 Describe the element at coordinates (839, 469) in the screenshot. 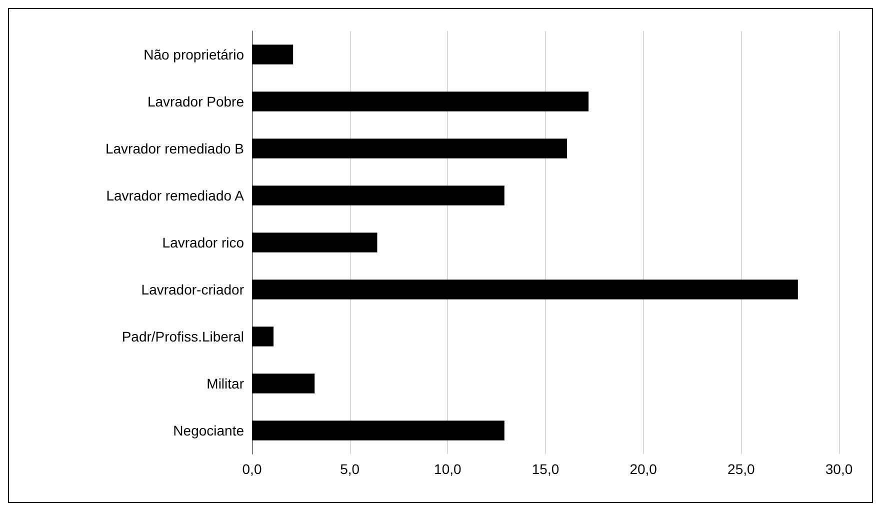

I see `x-tick-label: 30,0` at that location.